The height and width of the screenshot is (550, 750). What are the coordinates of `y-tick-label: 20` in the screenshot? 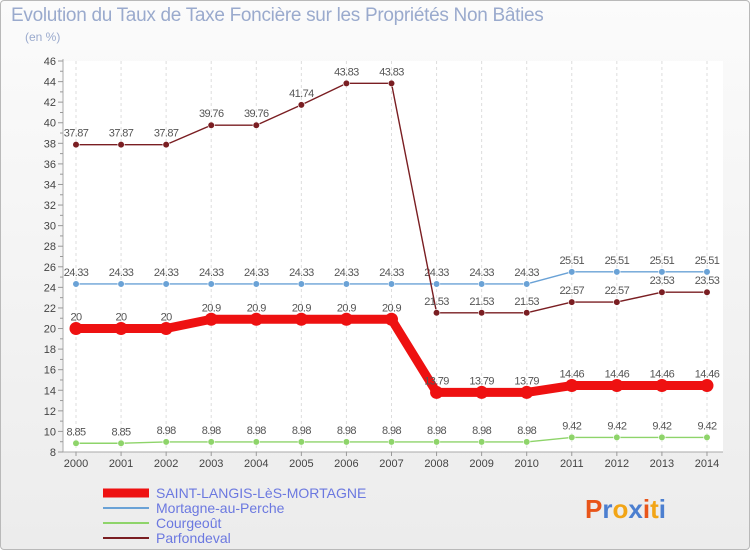 It's located at (50, 330).